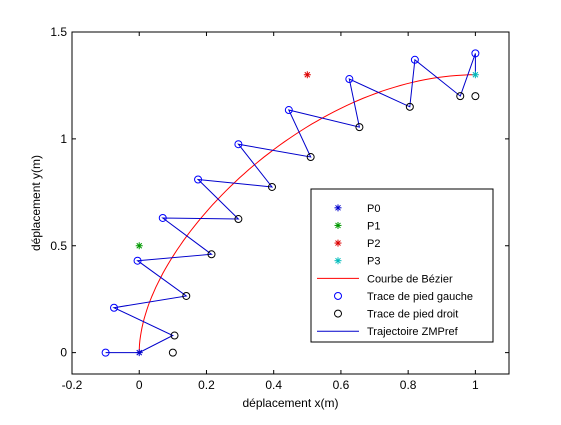 This screenshot has width=561, height=425. What do you see at coordinates (58, 32) in the screenshot?
I see `y-tick-label: 1.5` at bounding box center [58, 32].